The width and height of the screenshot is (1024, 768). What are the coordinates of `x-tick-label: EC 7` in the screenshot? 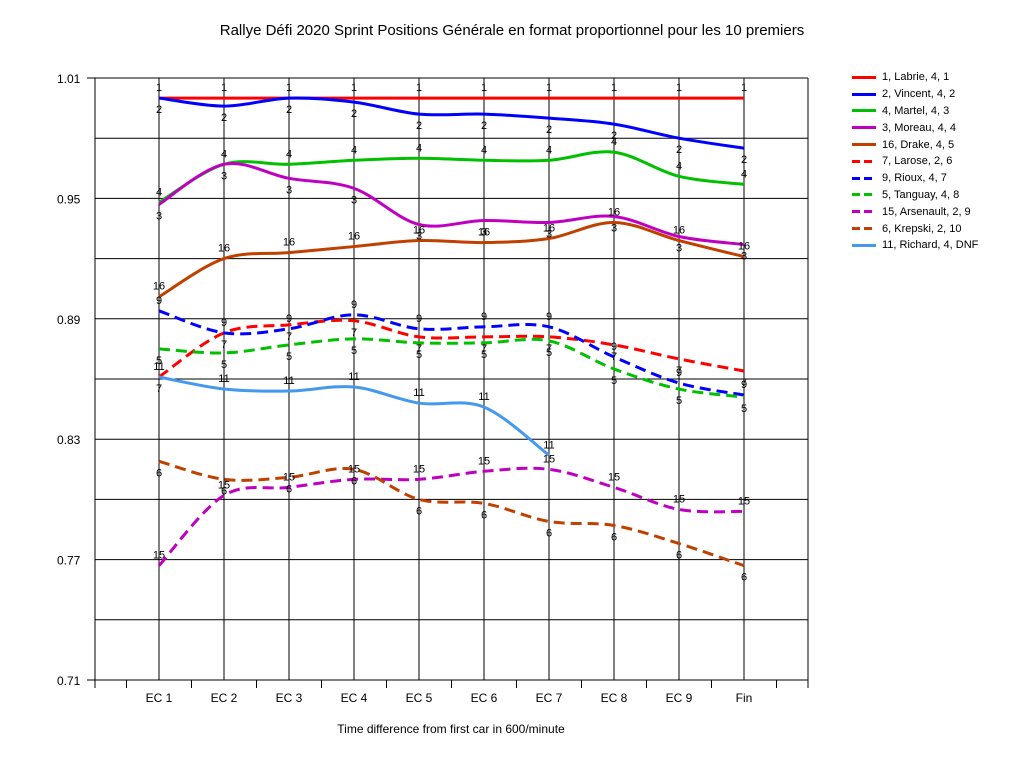 It's located at (549, 698).